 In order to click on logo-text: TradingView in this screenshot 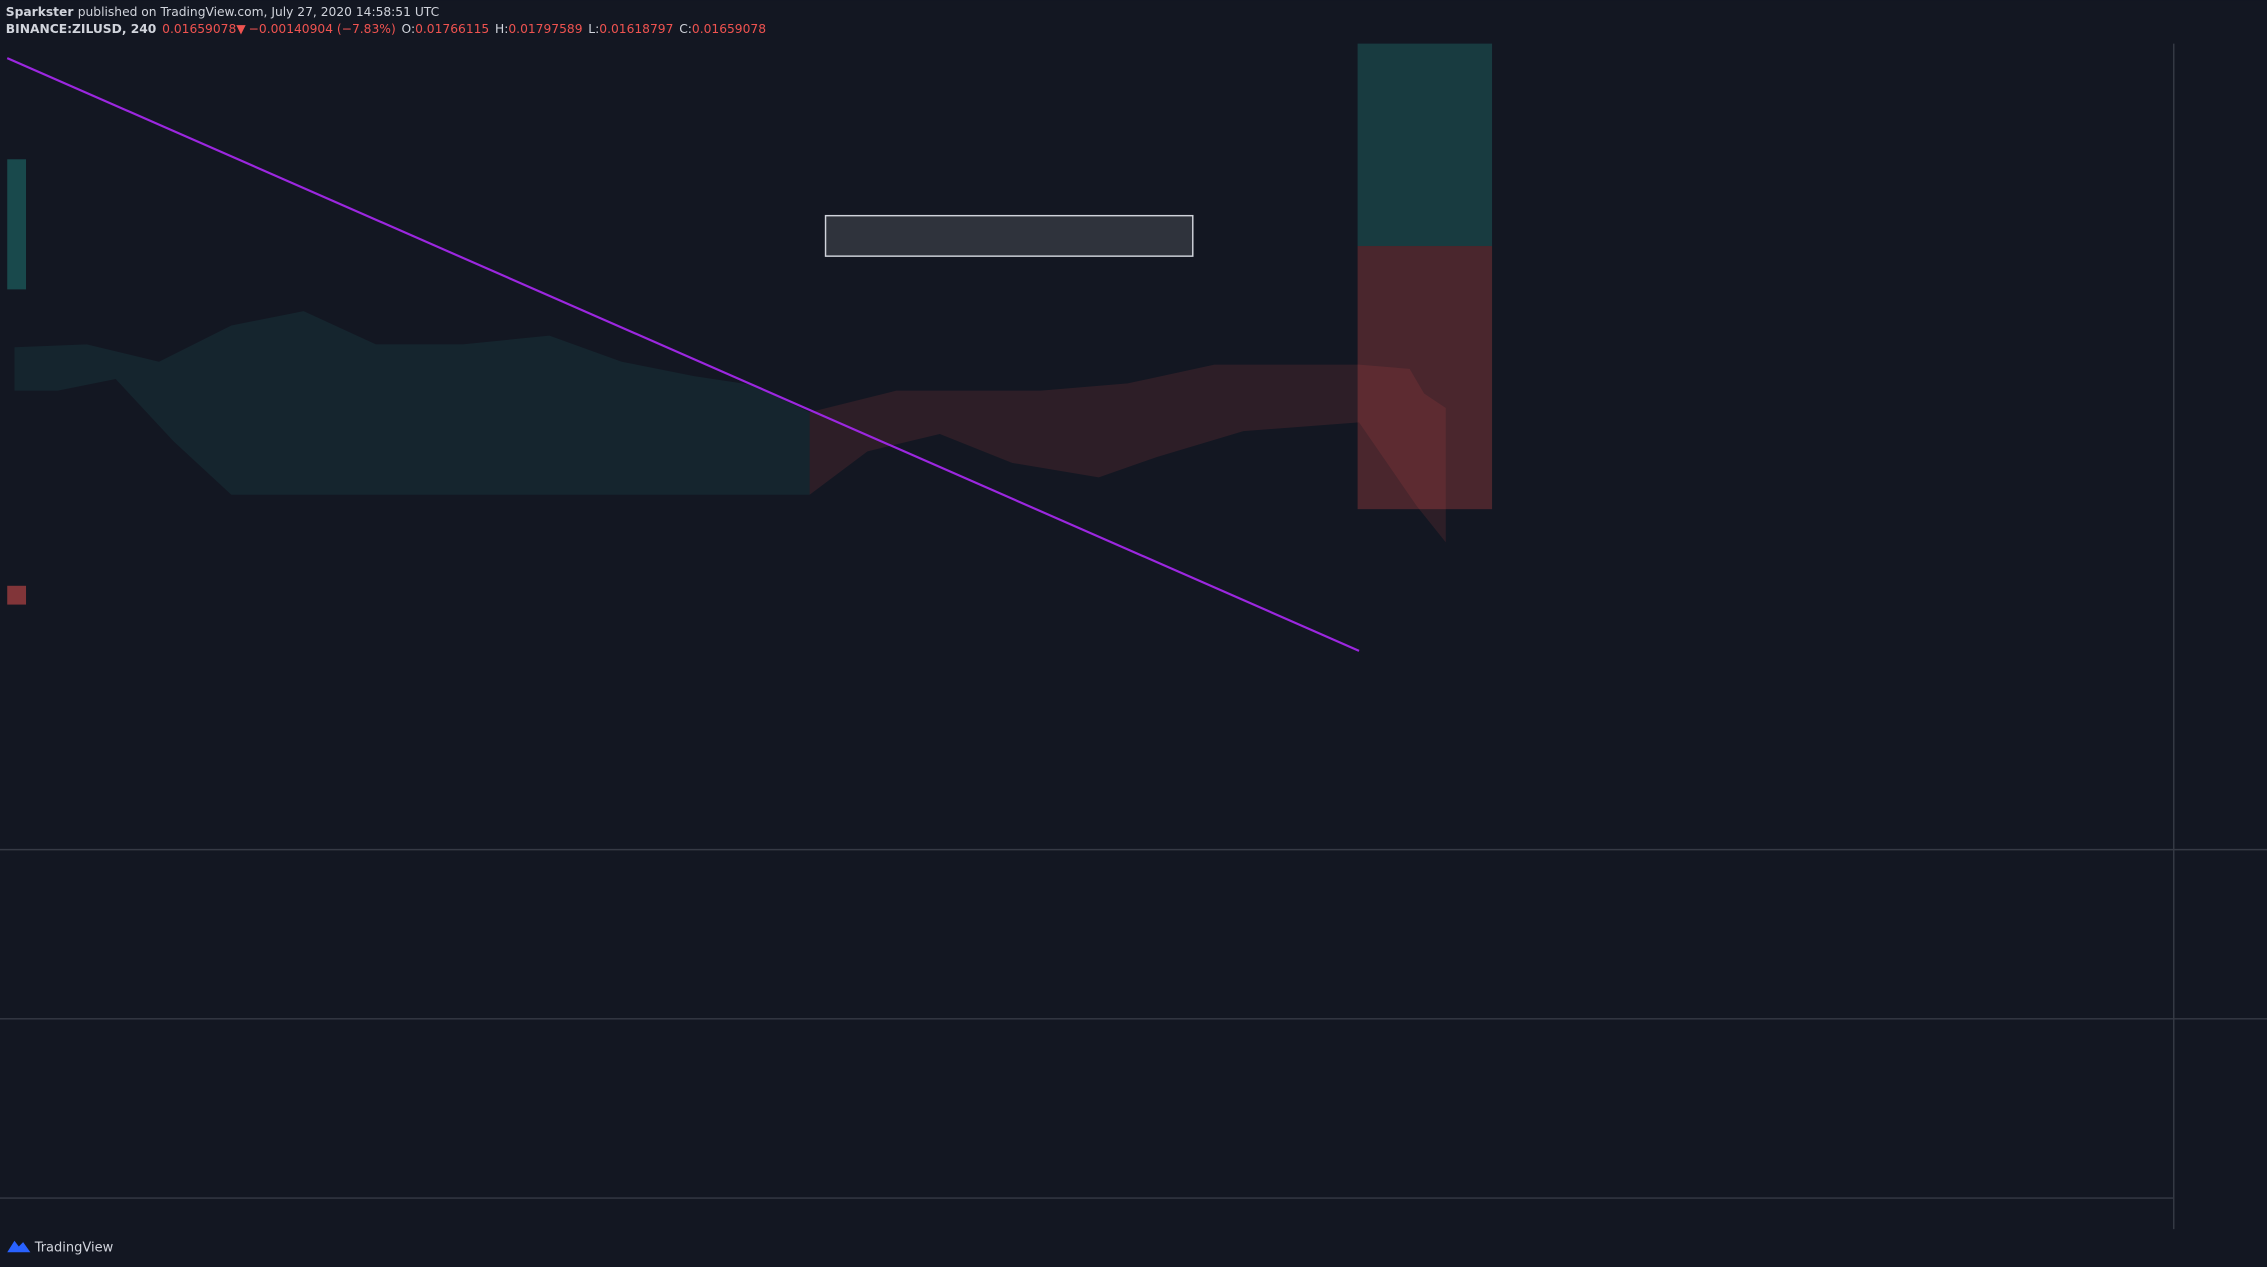, I will do `click(74, 1247)`.